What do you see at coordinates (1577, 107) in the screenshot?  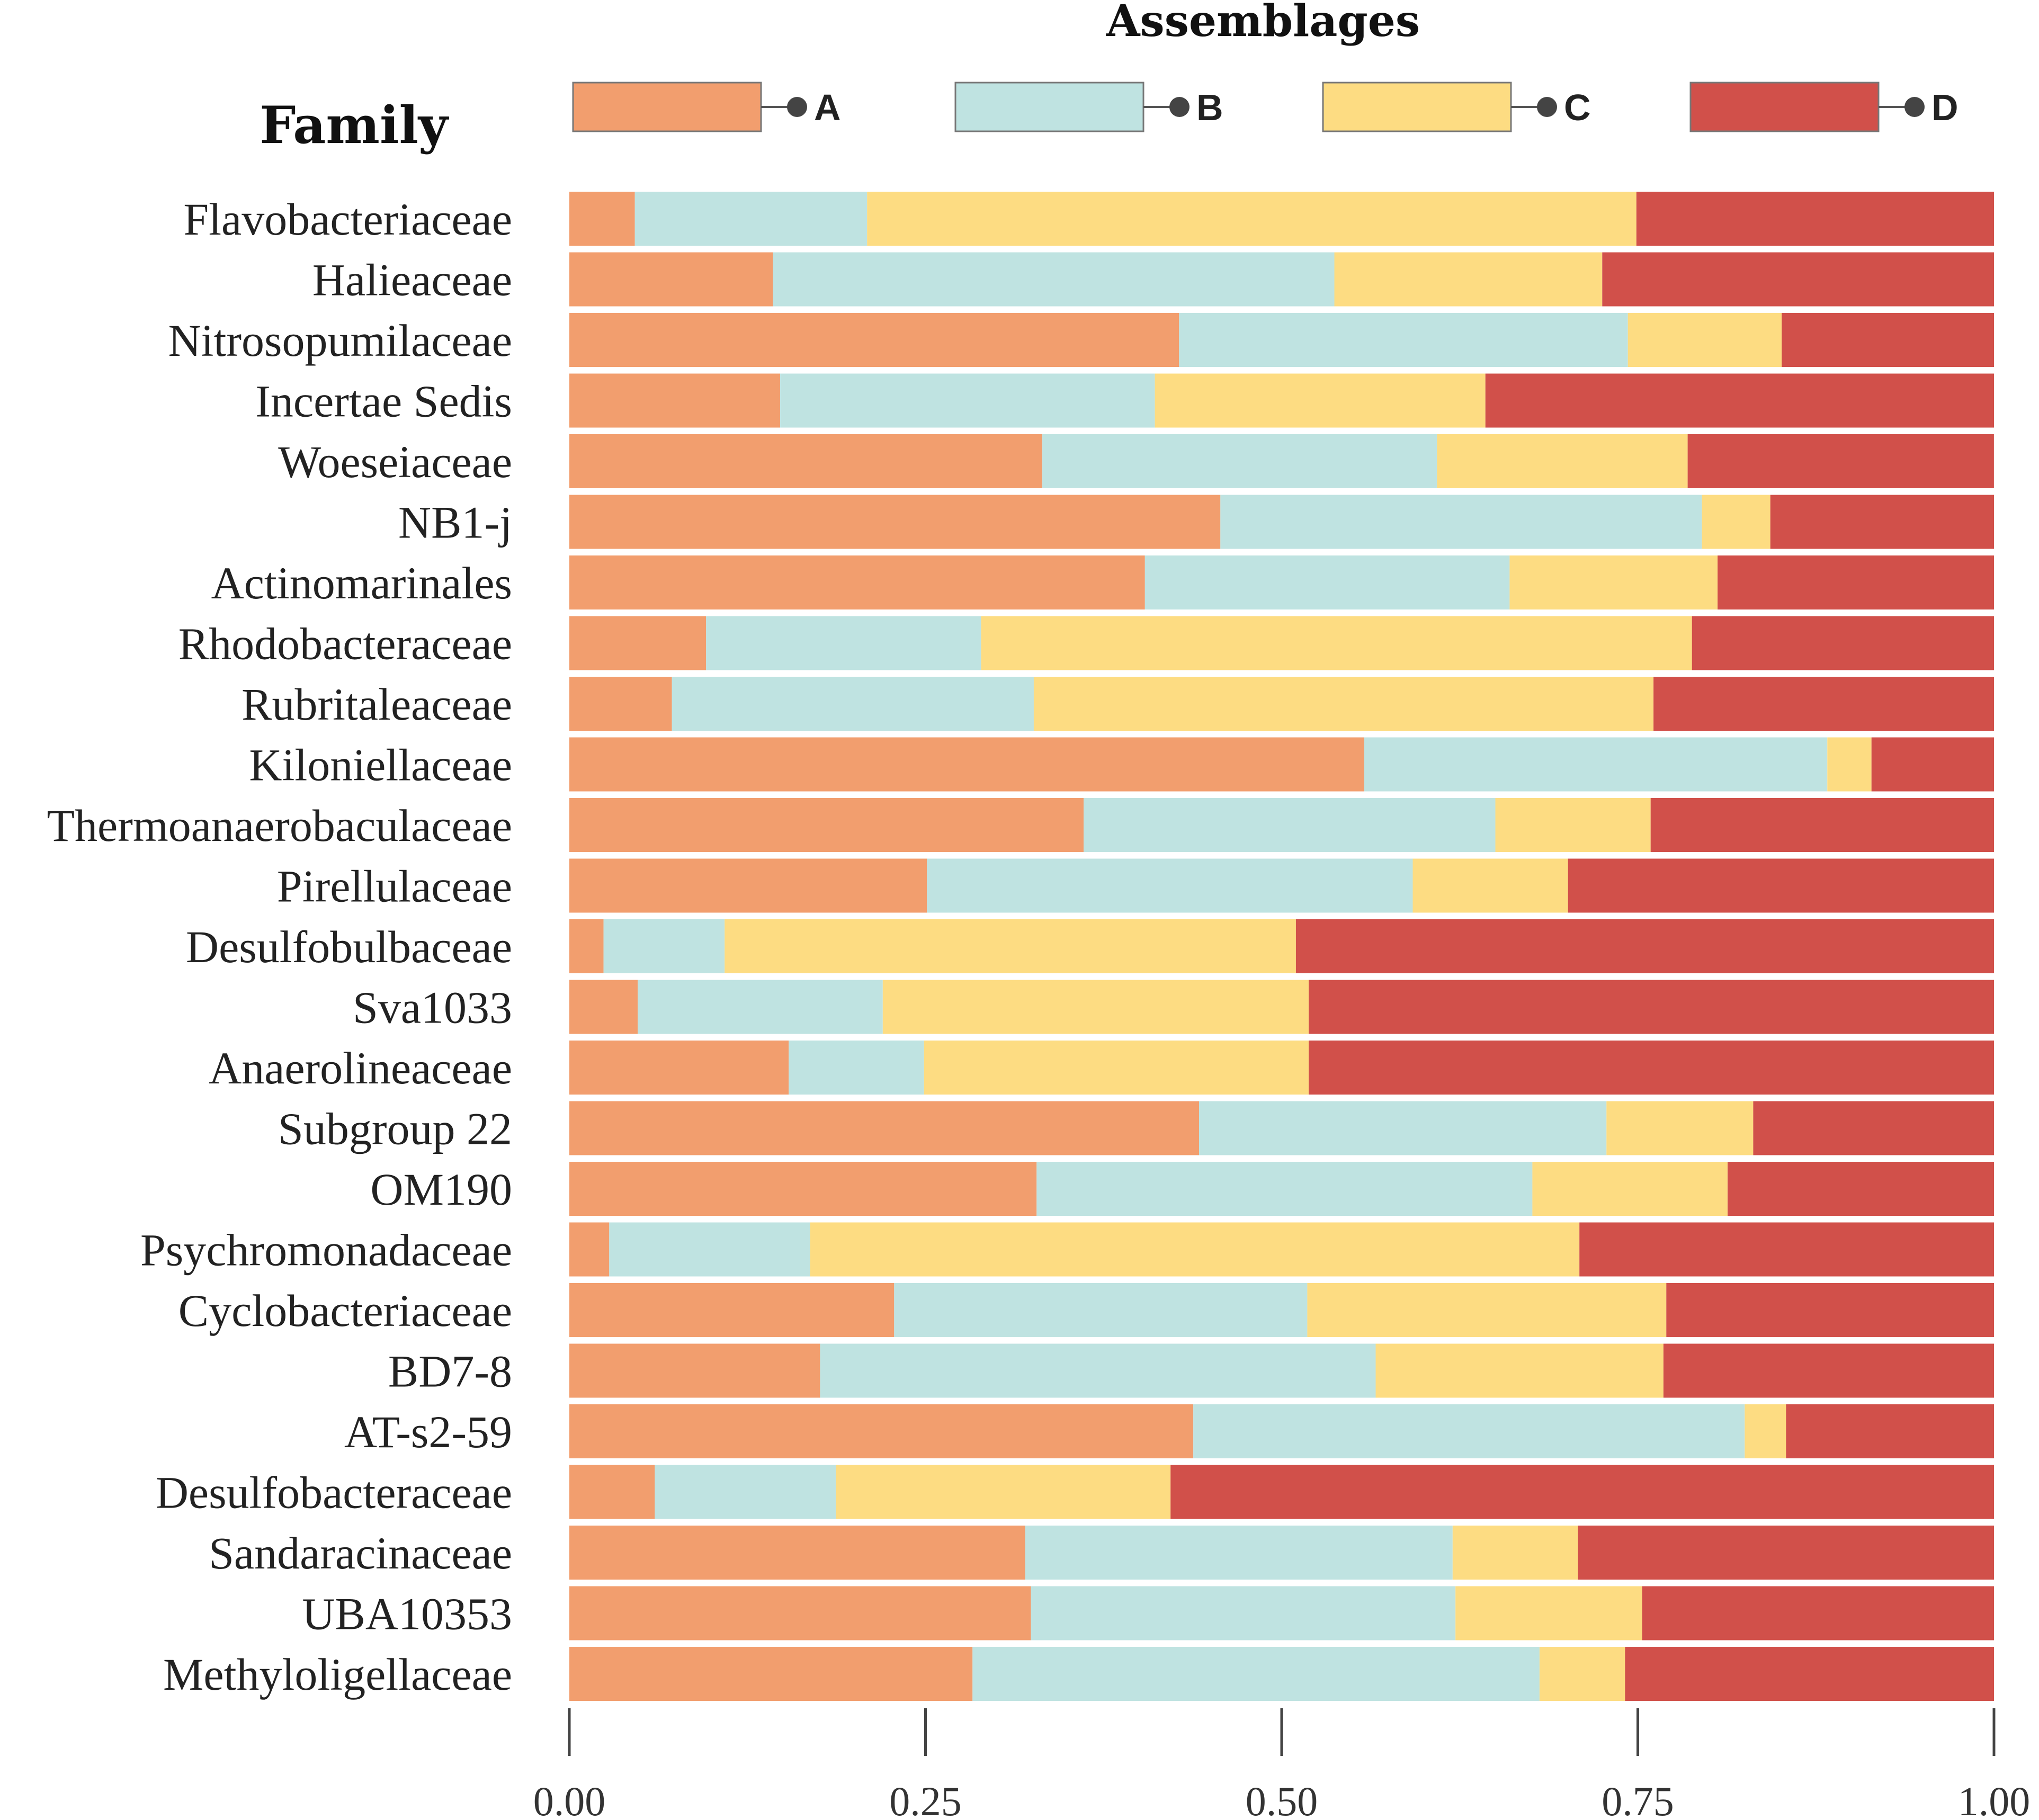 I see `legend-label-c: C` at bounding box center [1577, 107].